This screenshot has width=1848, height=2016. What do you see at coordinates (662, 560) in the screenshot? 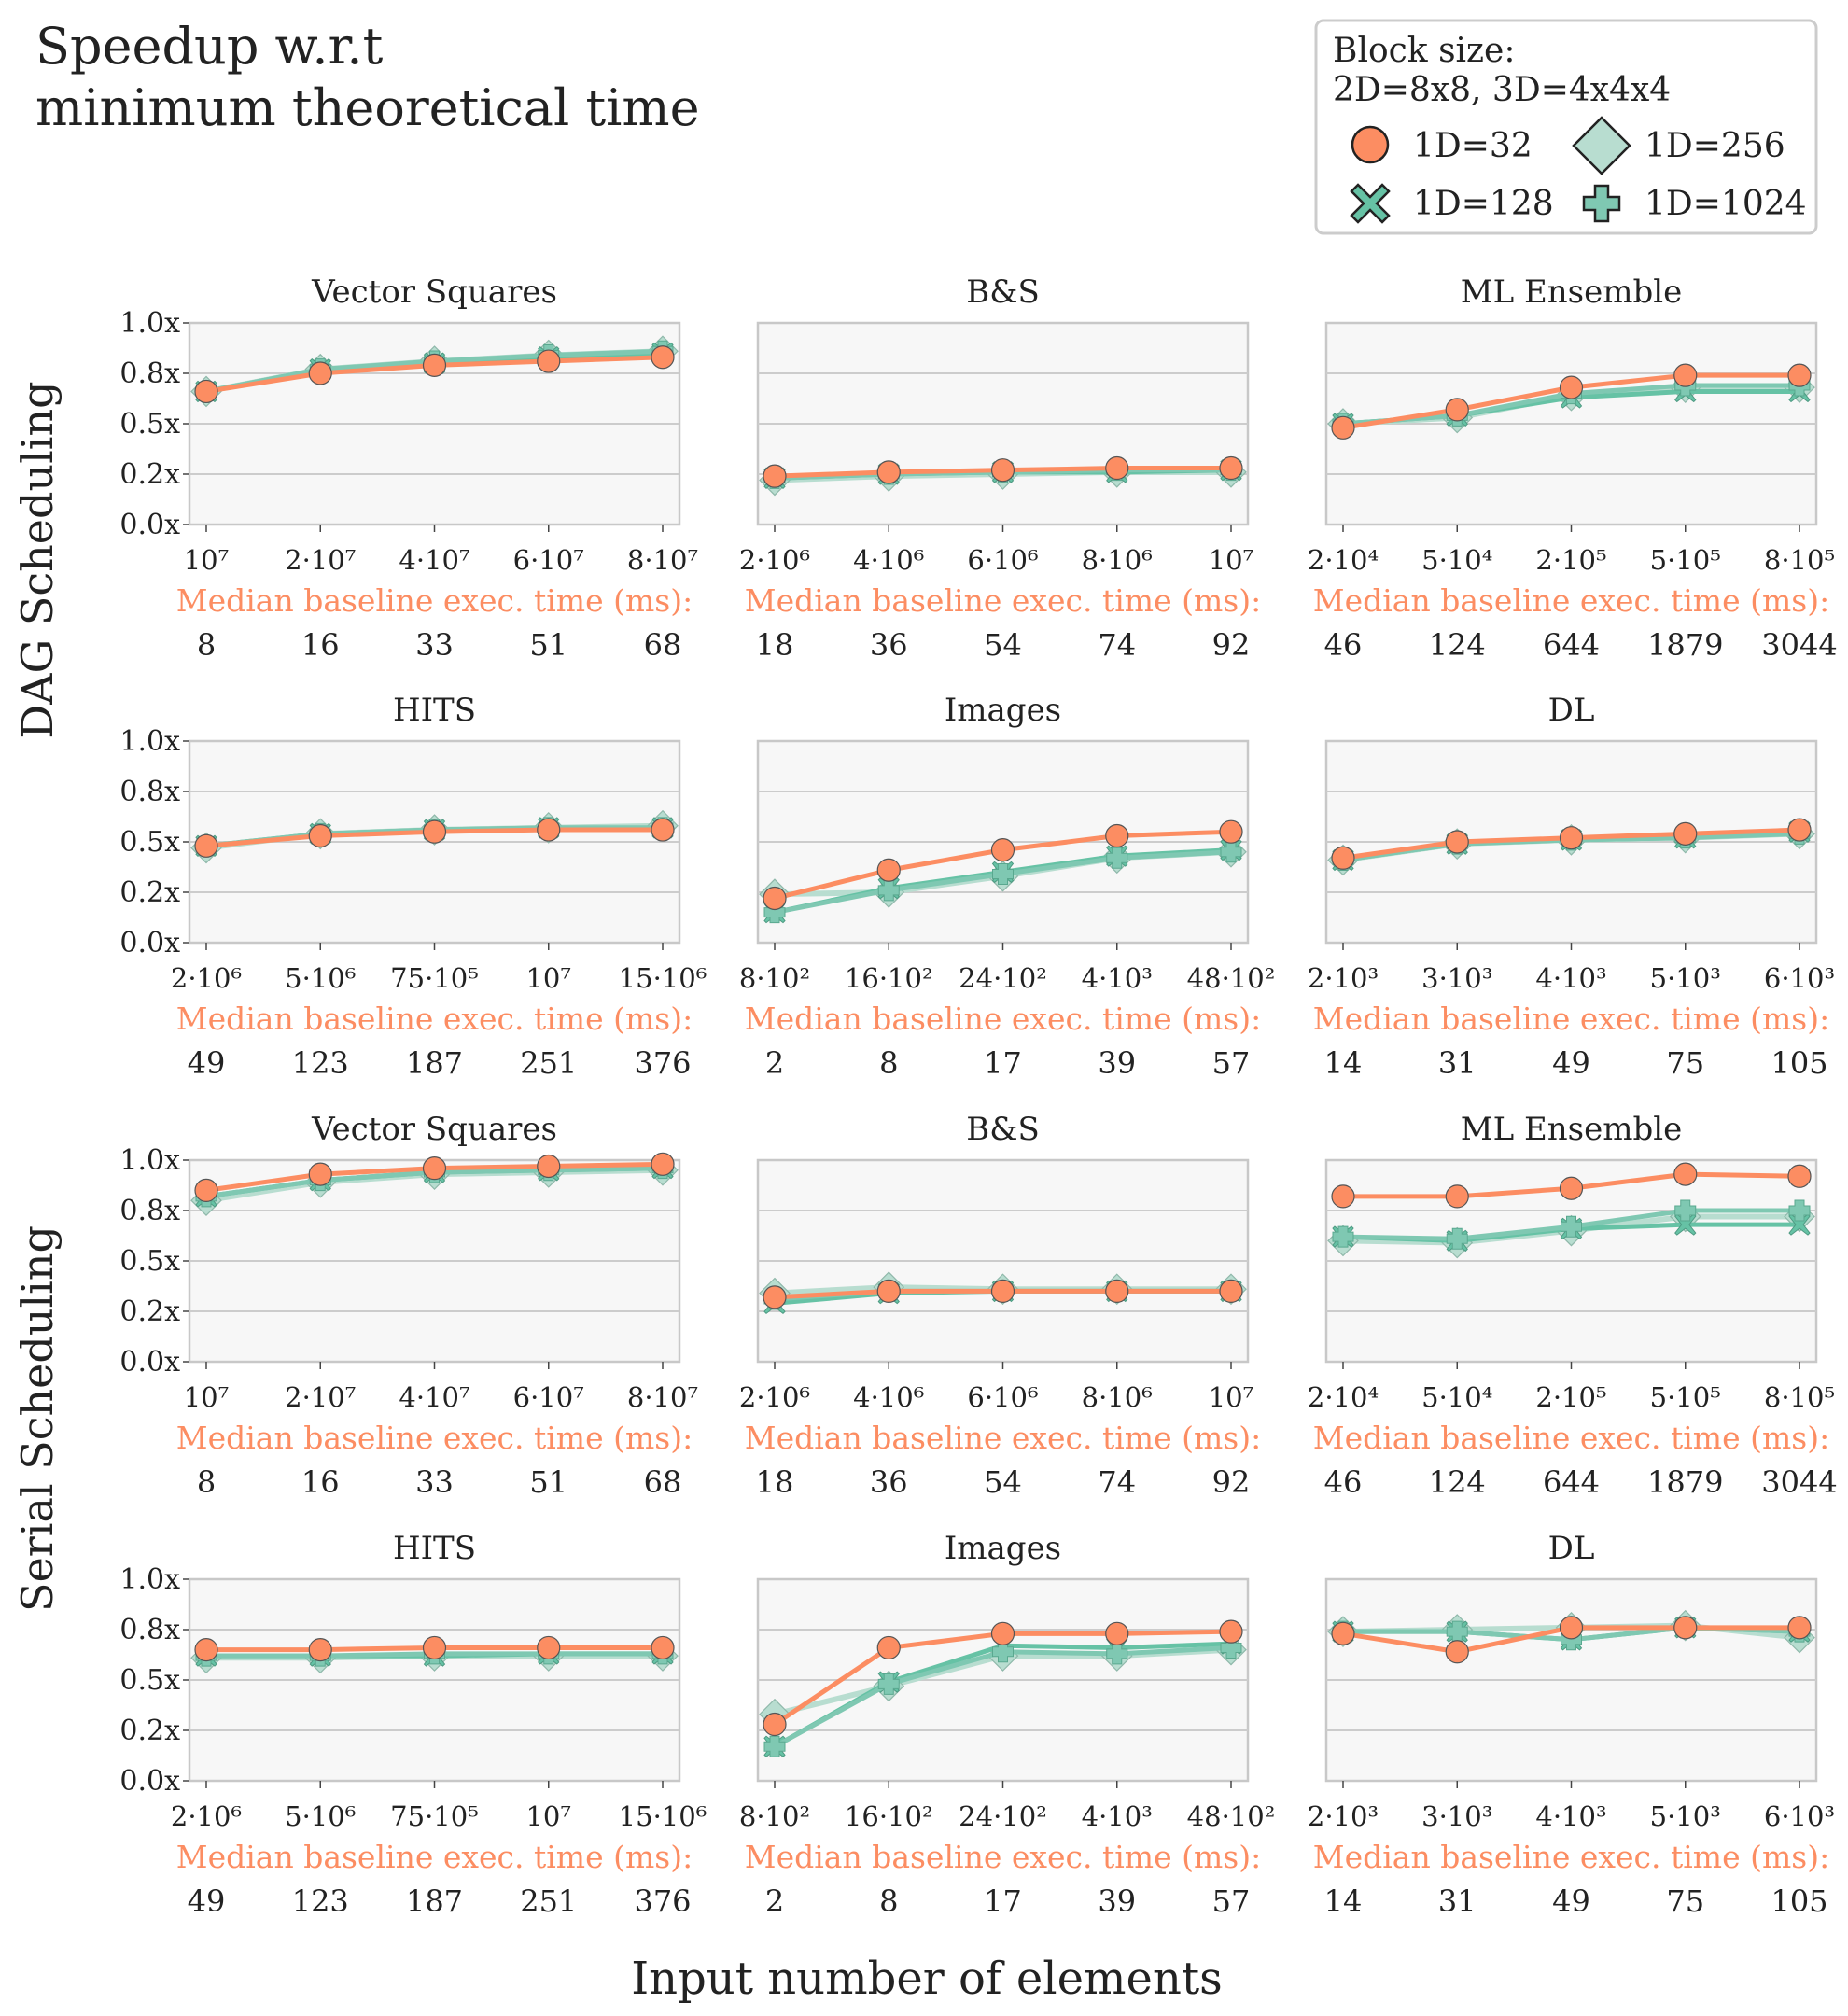
I see `x-tick-label: 8·10⁷` at bounding box center [662, 560].